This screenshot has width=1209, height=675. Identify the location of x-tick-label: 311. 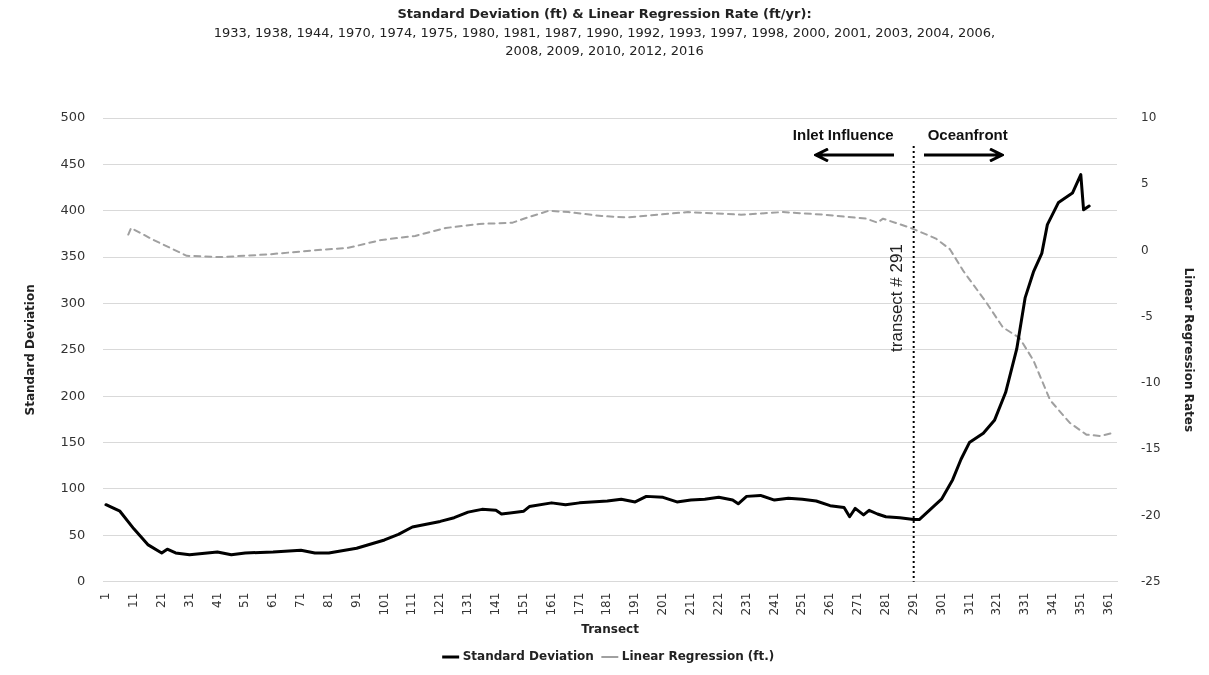
(968, 604).